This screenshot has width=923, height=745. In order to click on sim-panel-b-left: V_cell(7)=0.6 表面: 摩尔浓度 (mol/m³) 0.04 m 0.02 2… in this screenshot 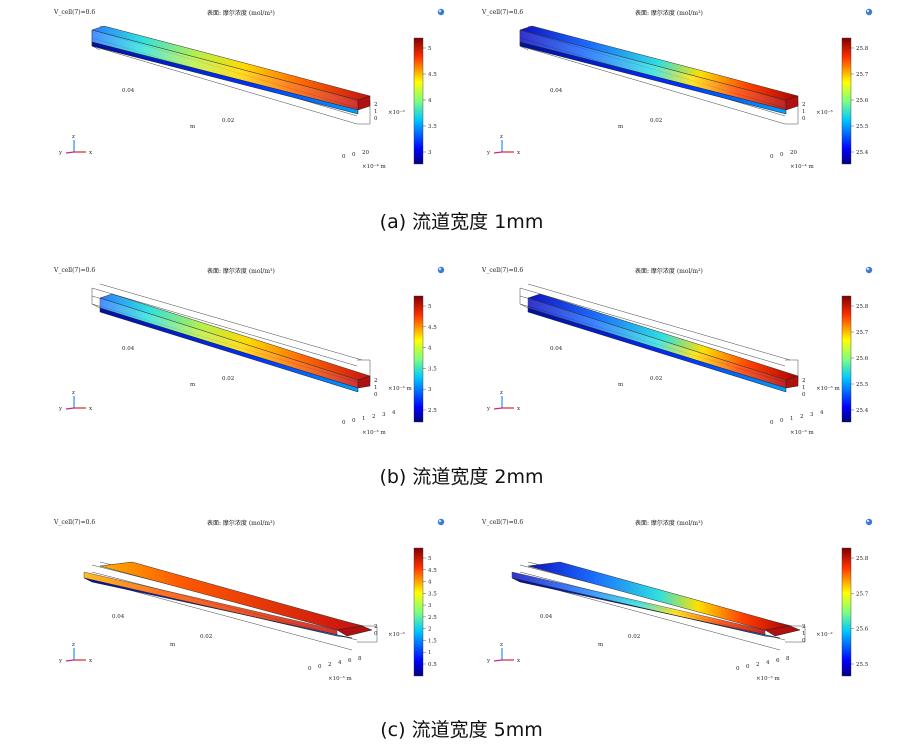, I will do `click(272, 347)`.